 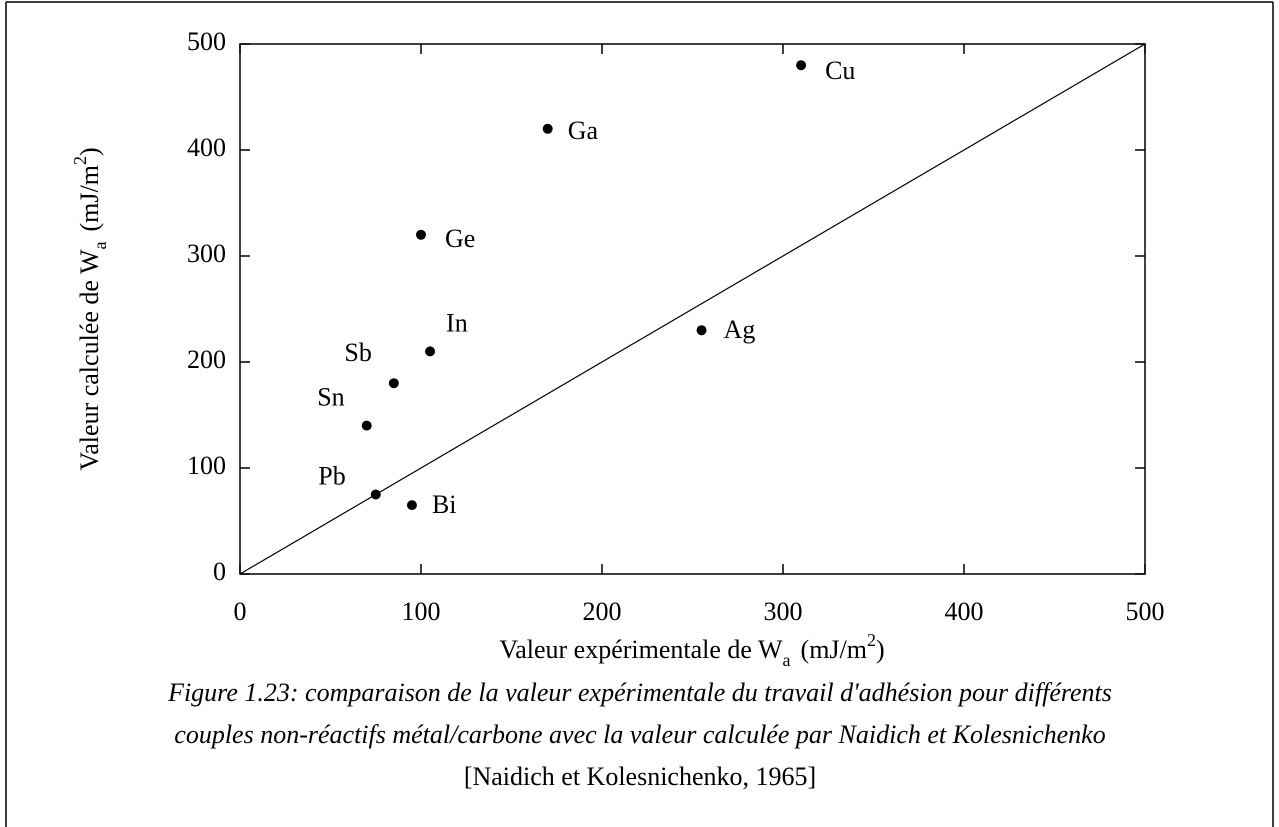 What do you see at coordinates (331, 475) in the screenshot?
I see `point-label: Pb` at bounding box center [331, 475].